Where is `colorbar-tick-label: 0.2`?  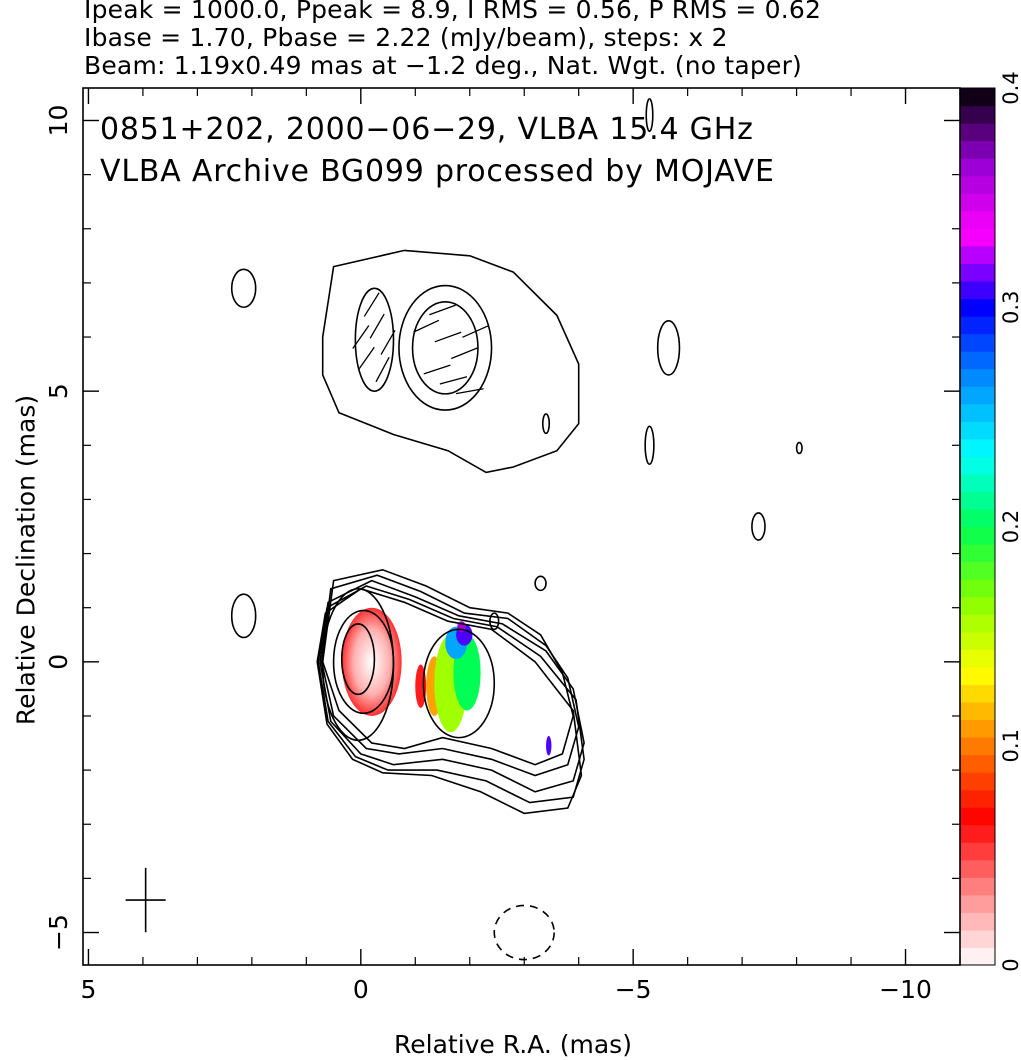 colorbar-tick-label: 0.2 is located at coordinates (1010, 526).